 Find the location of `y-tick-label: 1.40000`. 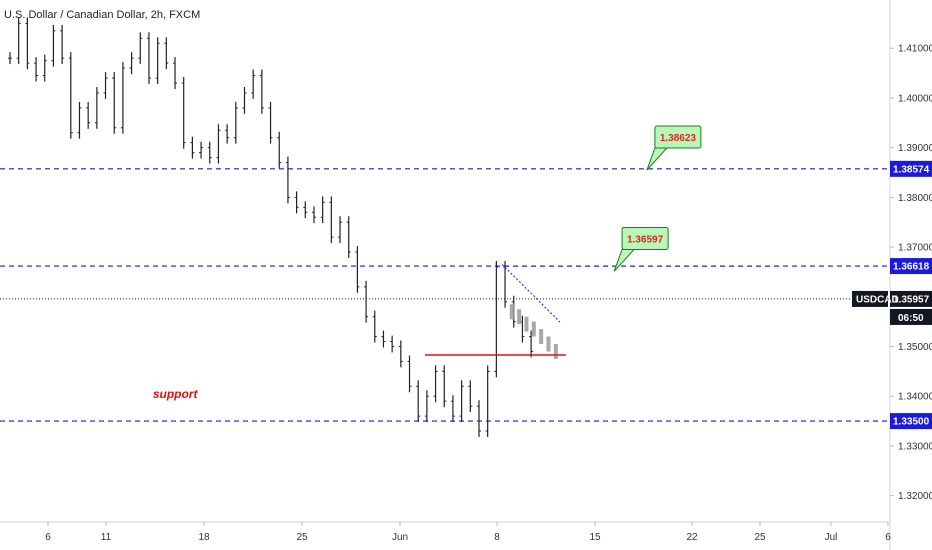

y-tick-label: 1.40000 is located at coordinates (915, 98).